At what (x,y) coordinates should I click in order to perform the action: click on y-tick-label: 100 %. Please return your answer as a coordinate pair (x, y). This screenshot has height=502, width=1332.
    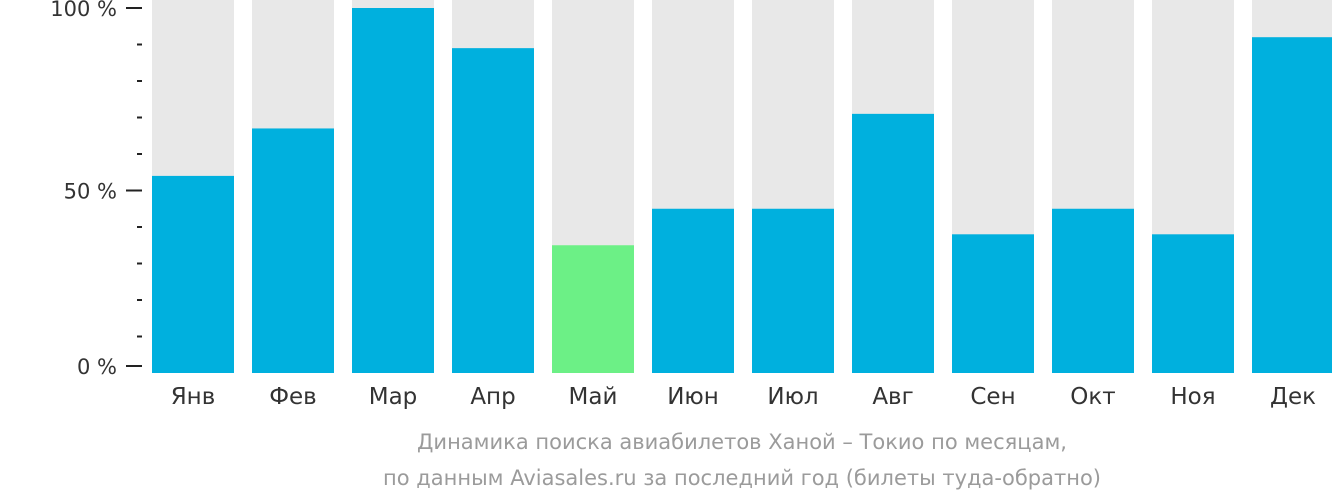
    Looking at the image, I should click on (83, 10).